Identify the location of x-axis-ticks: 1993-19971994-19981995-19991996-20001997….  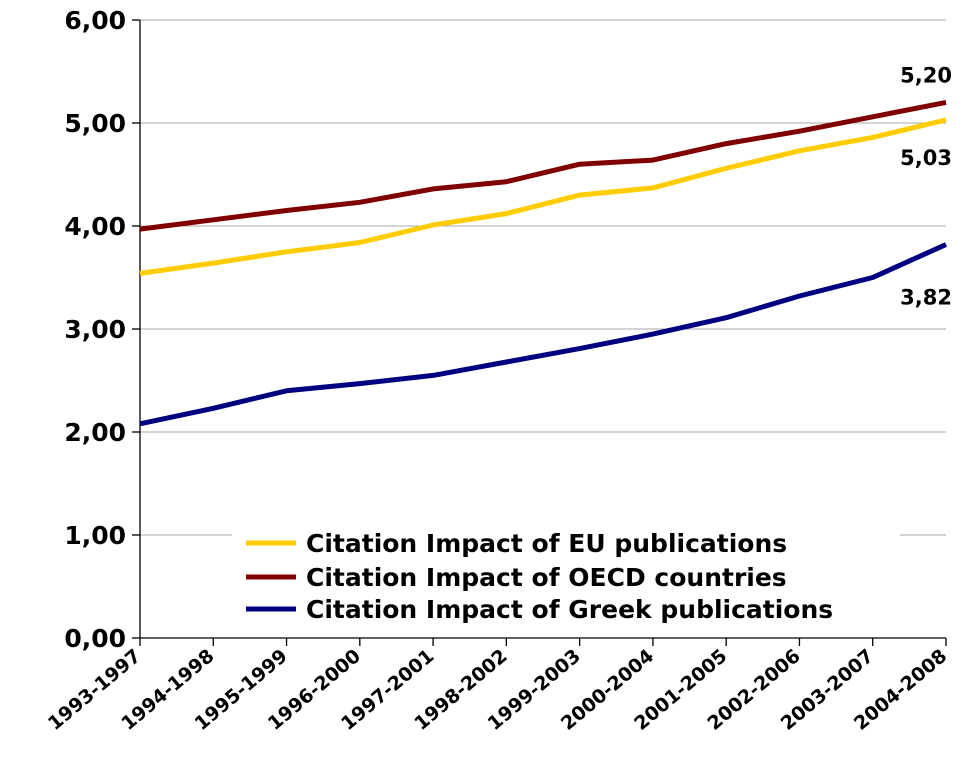
(497, 686).